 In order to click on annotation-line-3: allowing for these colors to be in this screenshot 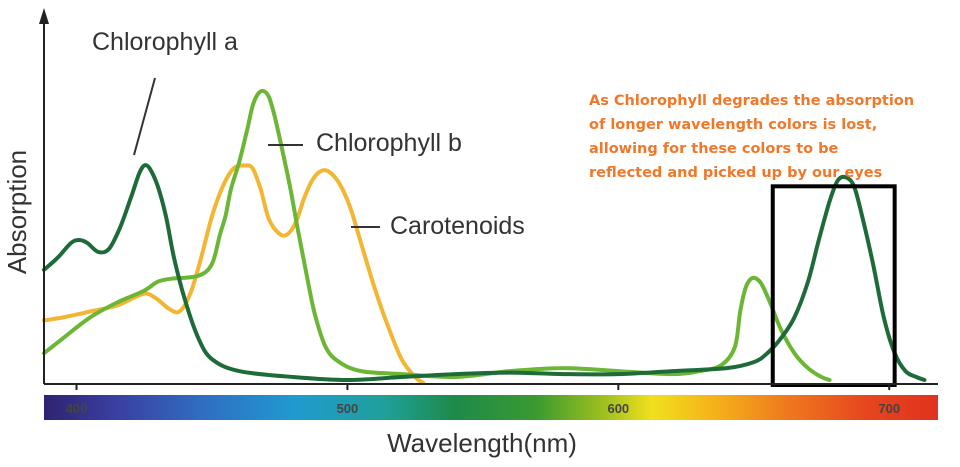, I will do `click(714, 149)`.